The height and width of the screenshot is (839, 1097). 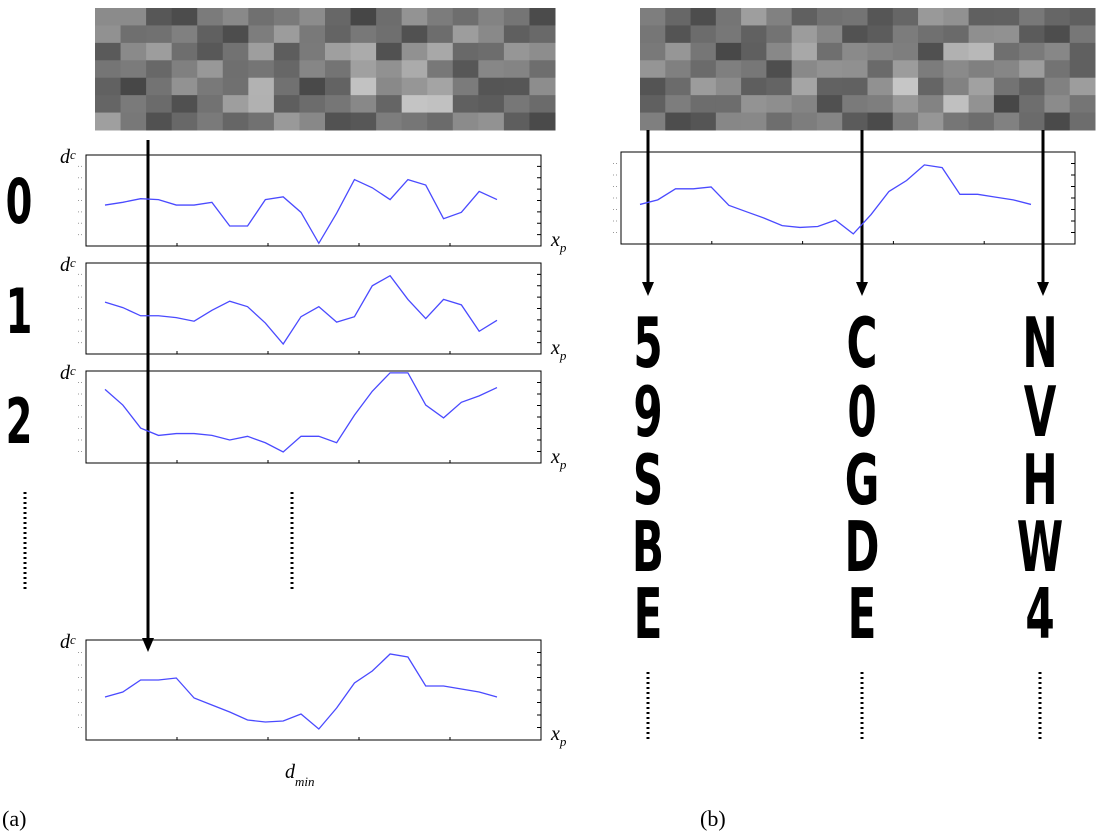 I want to click on y-label-main: d, so click(x=65, y=157).